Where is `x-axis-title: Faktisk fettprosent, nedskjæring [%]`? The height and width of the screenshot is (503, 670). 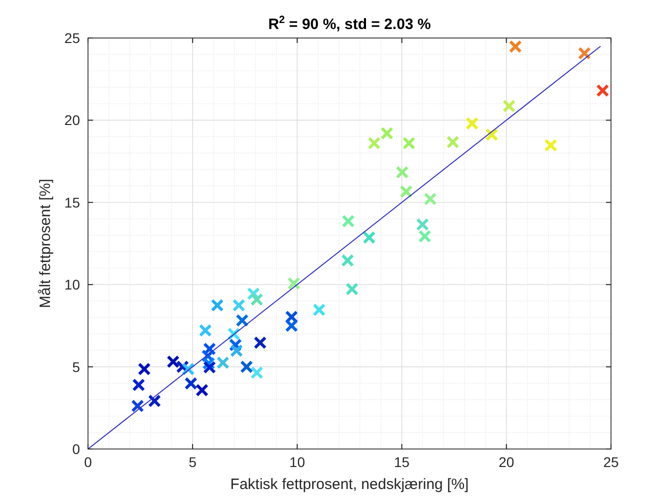 x-axis-title: Faktisk fettprosent, nedskjæring [%] is located at coordinates (349, 484).